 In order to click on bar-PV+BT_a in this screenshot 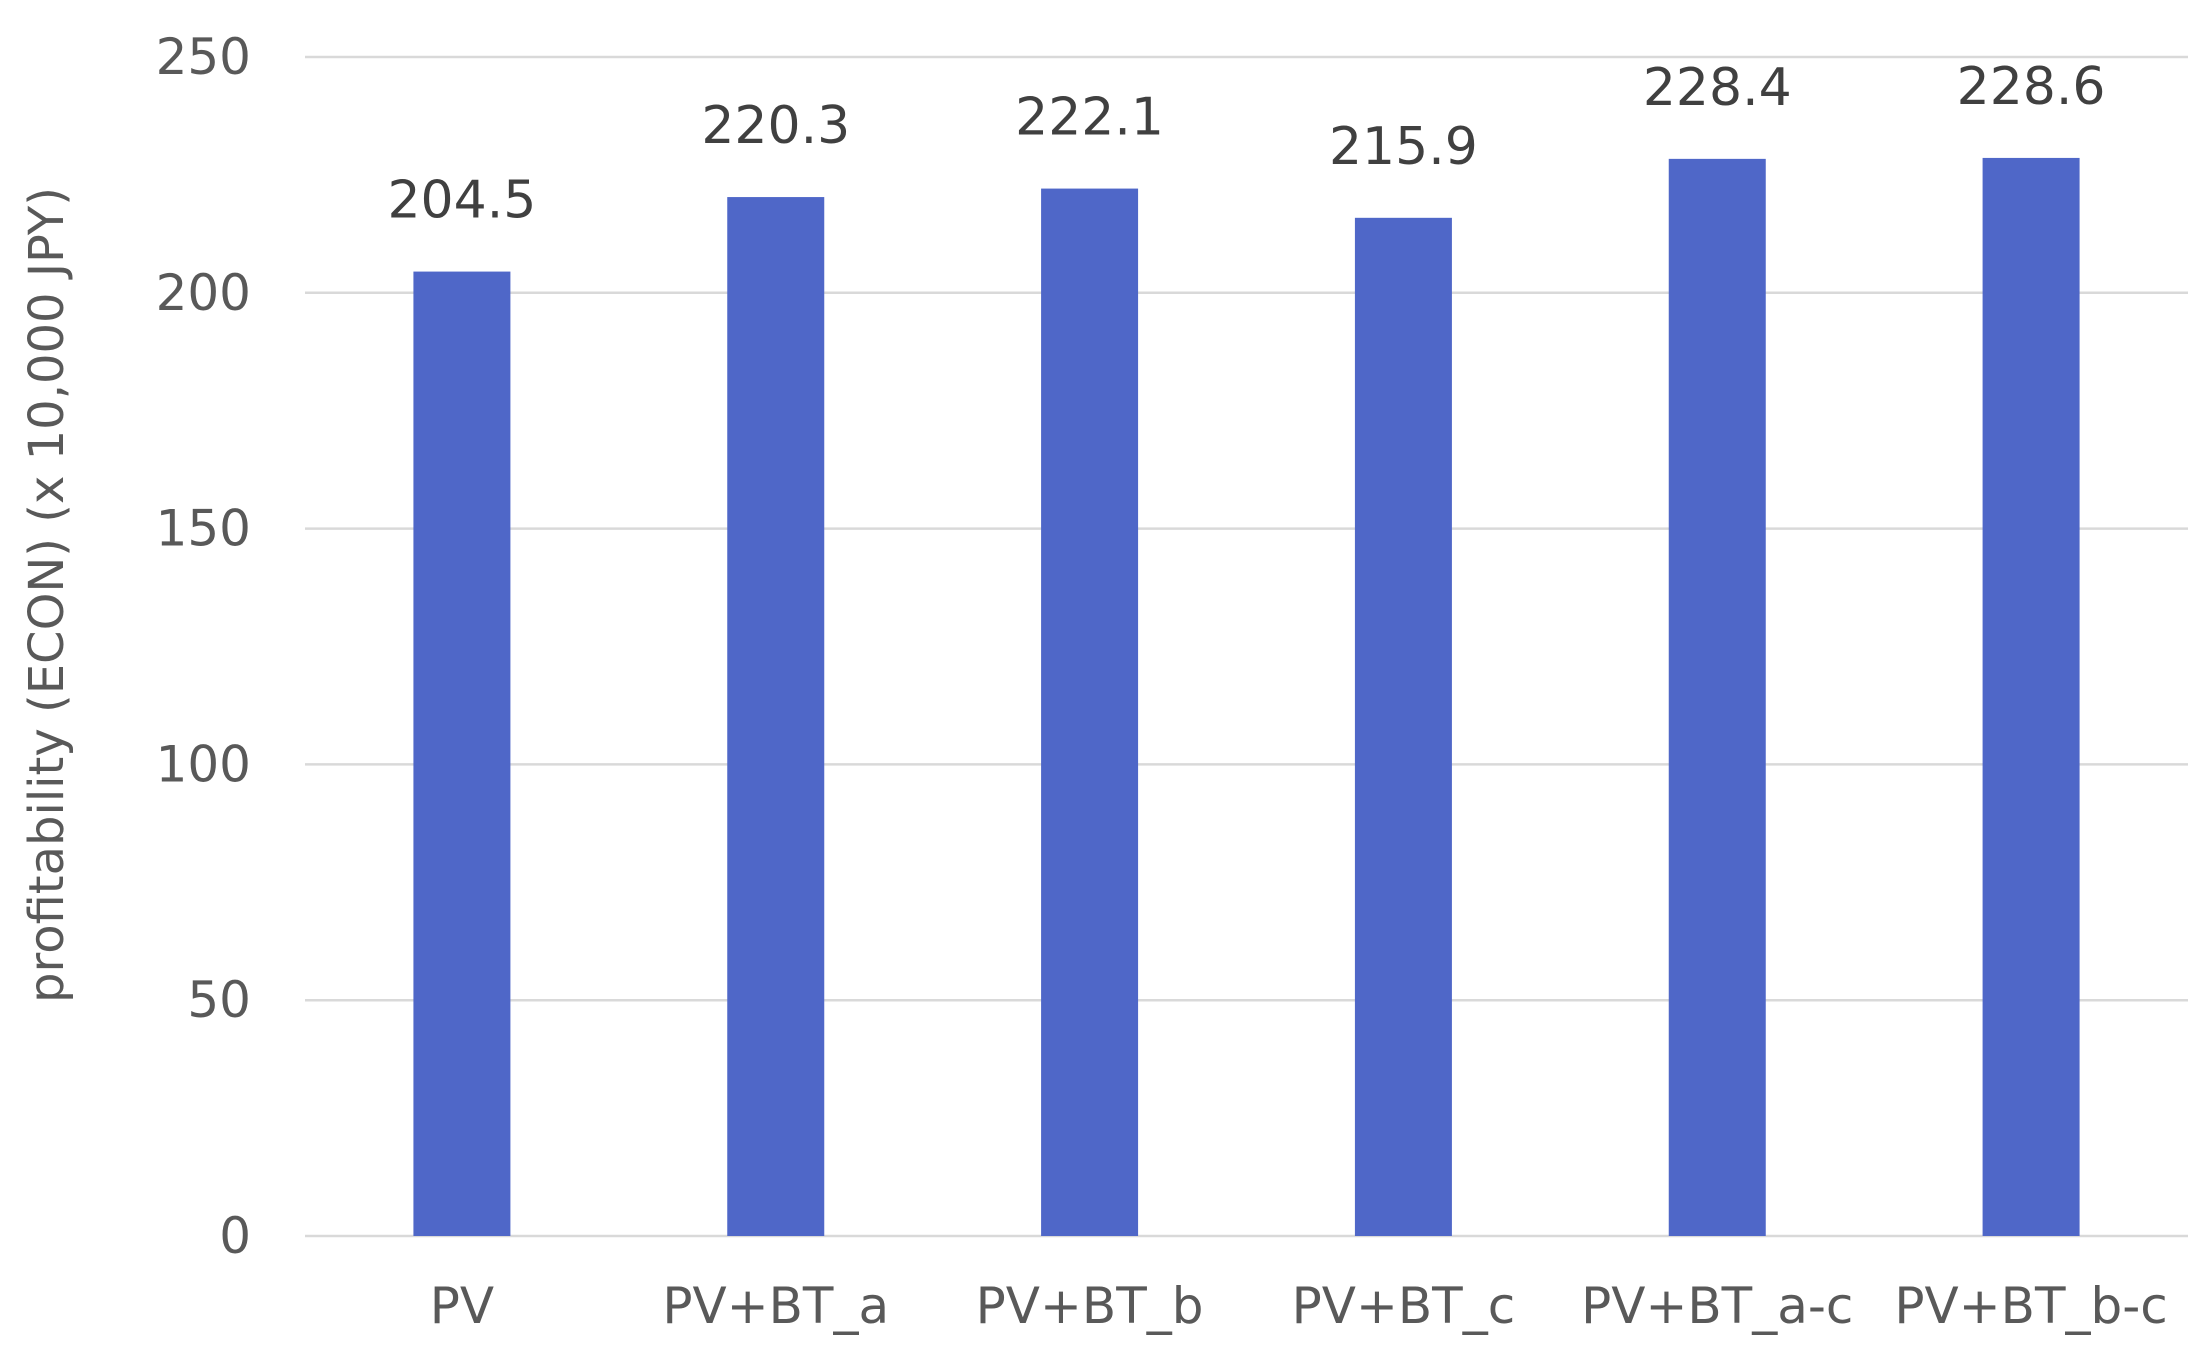, I will do `click(776, 717)`.